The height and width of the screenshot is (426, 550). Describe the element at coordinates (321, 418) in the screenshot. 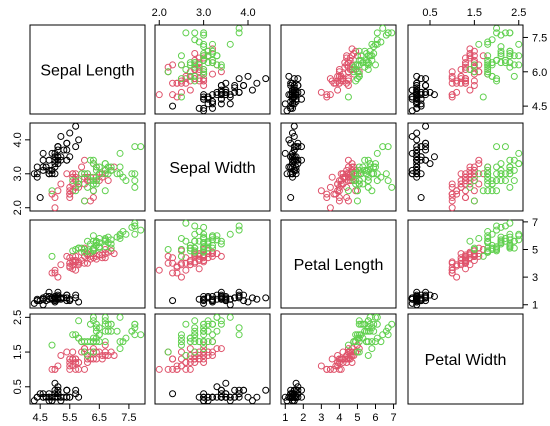

I see `tick-label: 3` at that location.